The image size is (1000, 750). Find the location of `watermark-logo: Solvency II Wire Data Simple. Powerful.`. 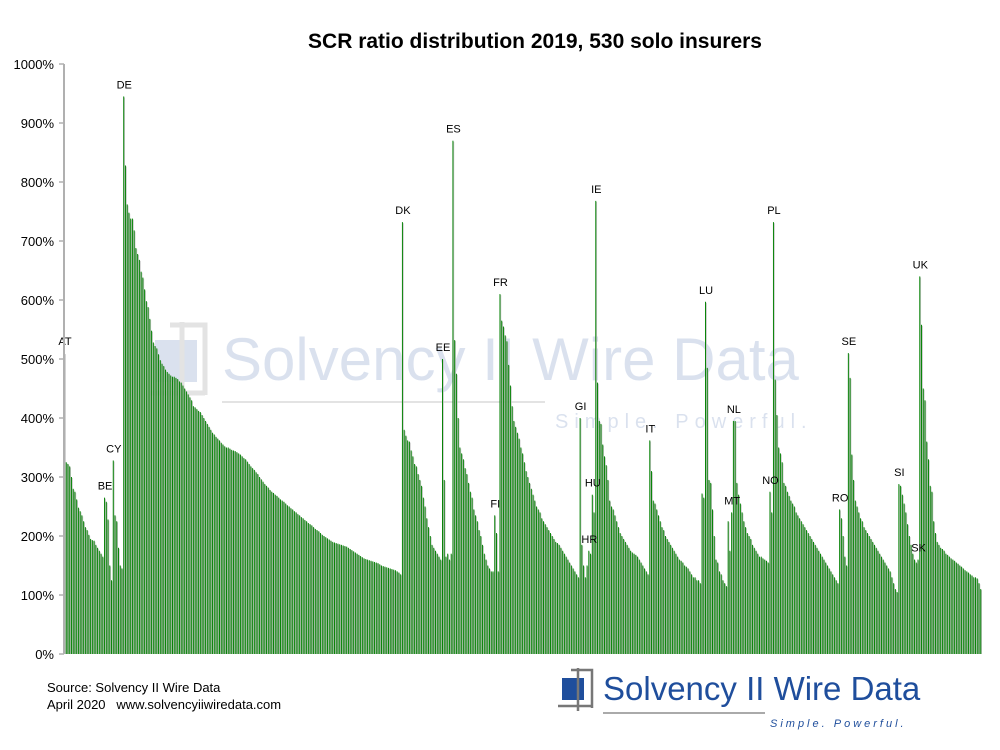

watermark-logo: Solvency II Wire Data Simple. Powerful. is located at coordinates (478, 377).